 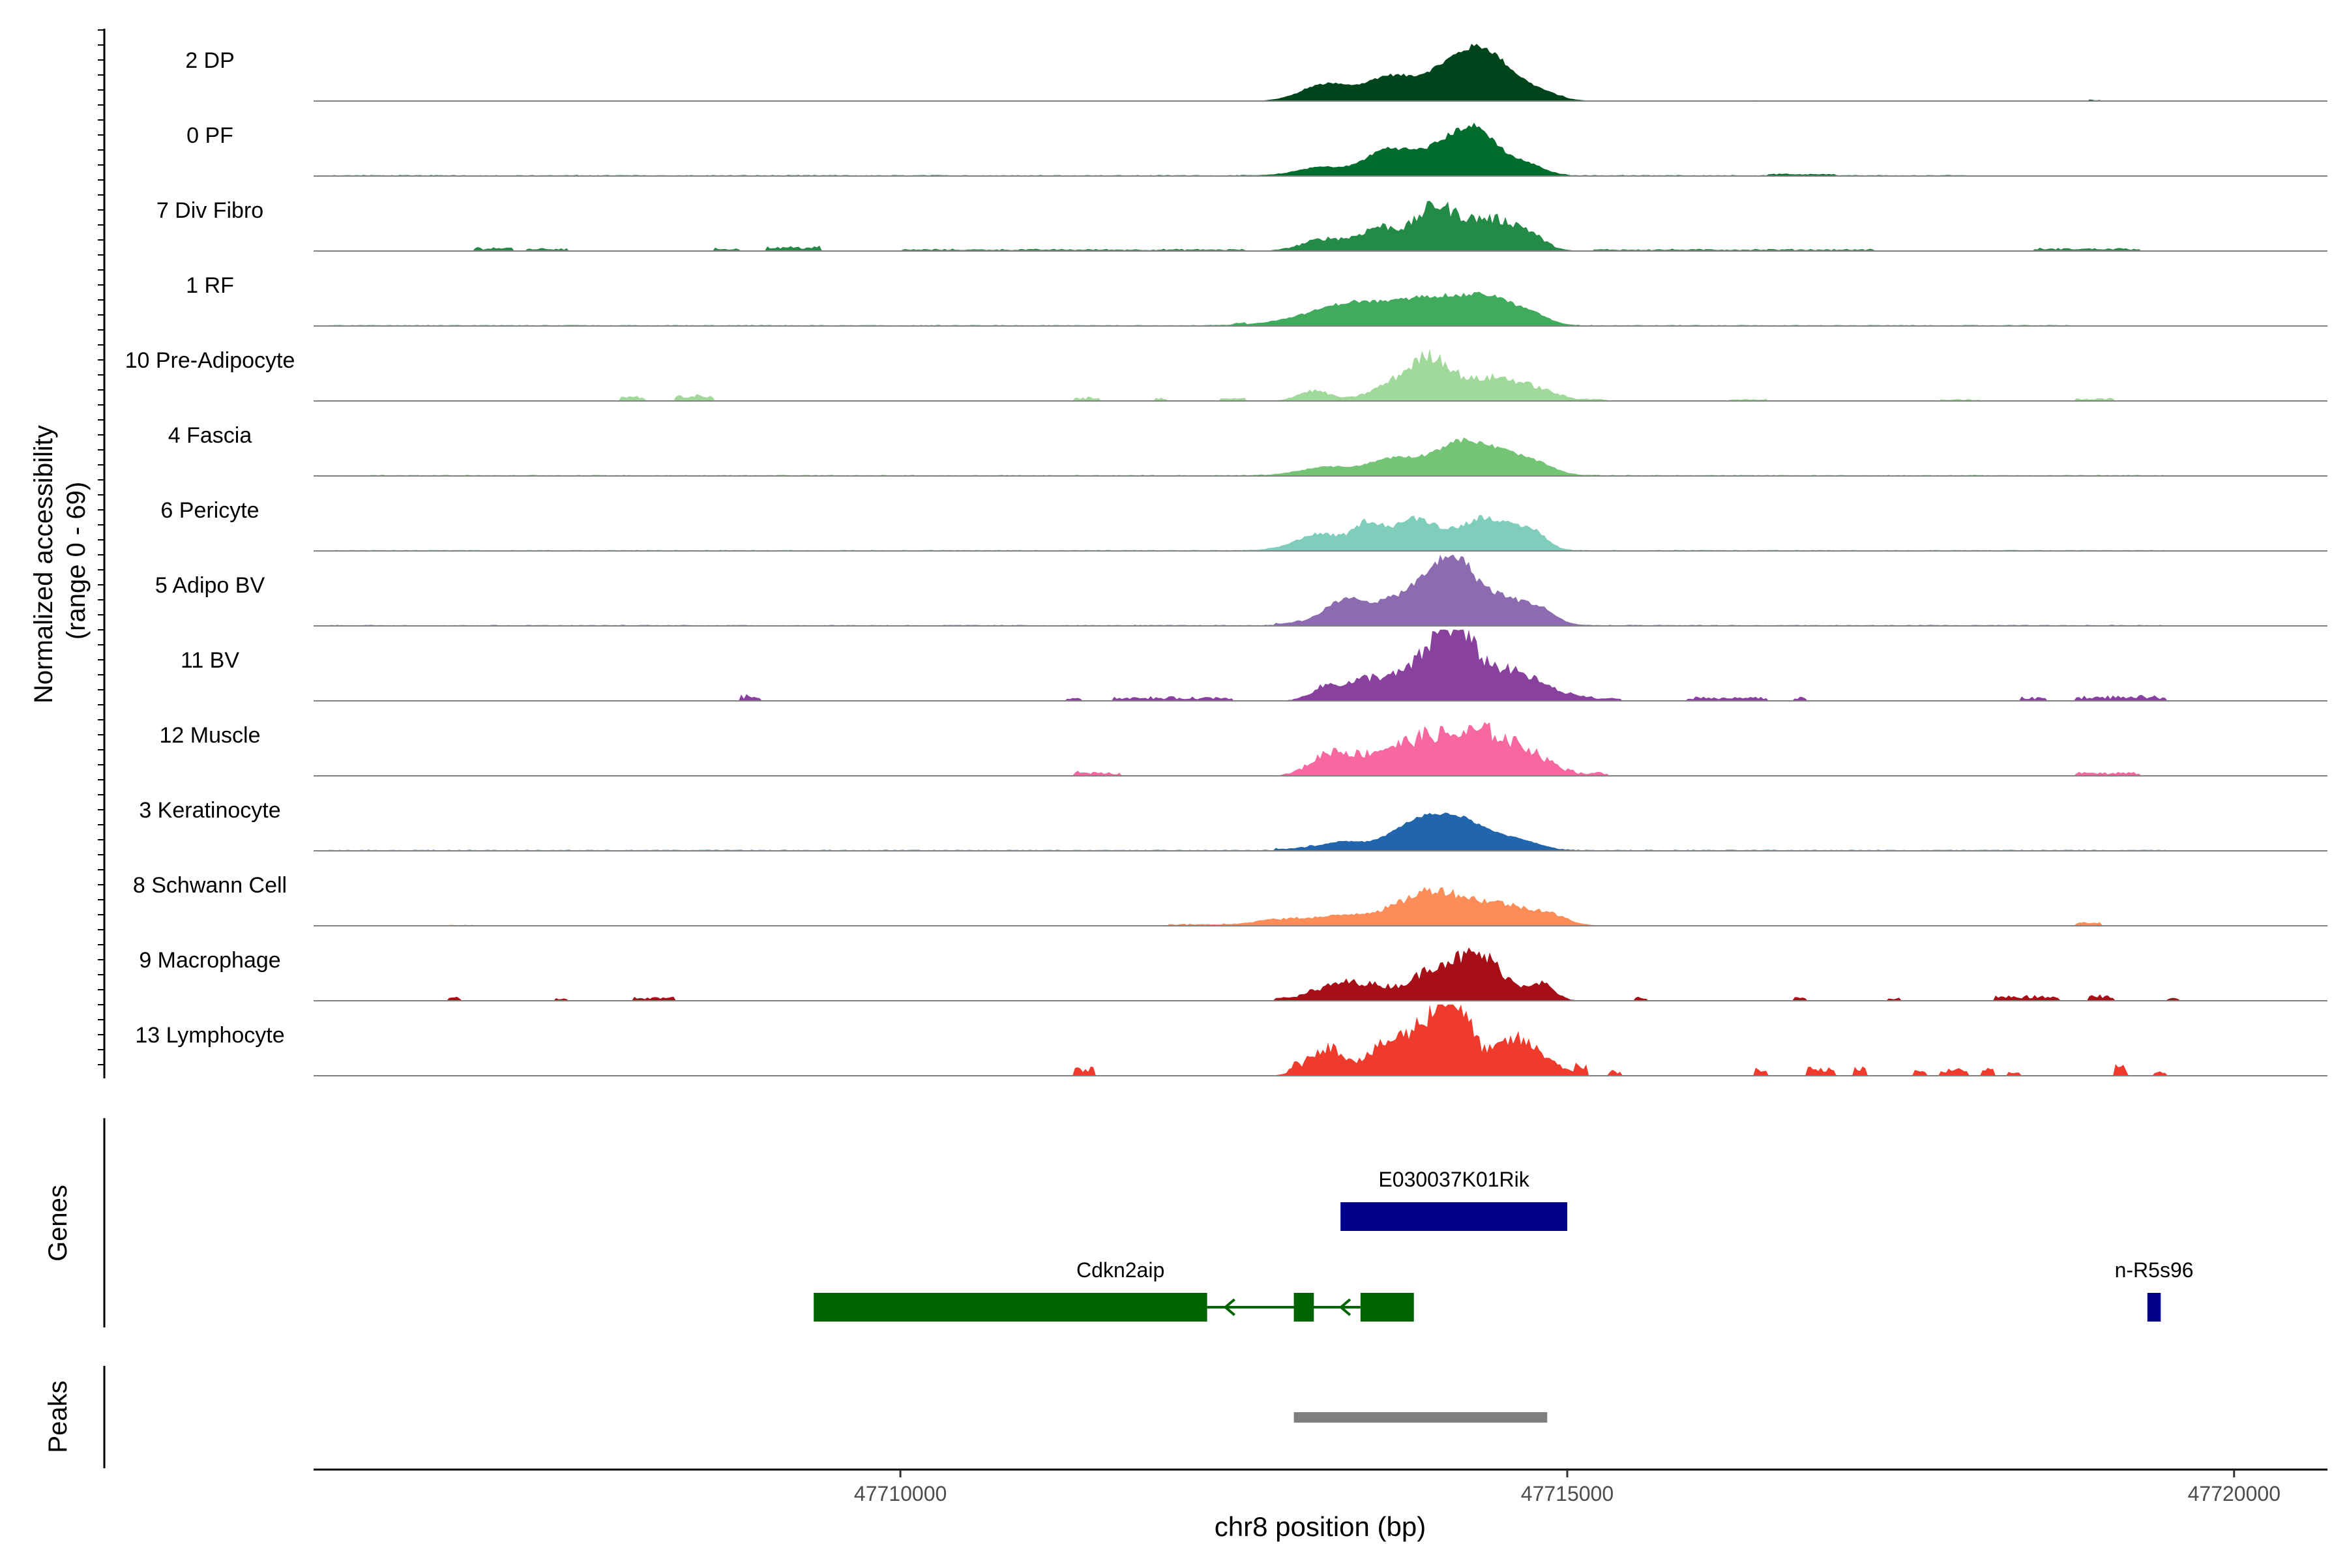 I want to click on genes-label: Genes, so click(x=58, y=1224).